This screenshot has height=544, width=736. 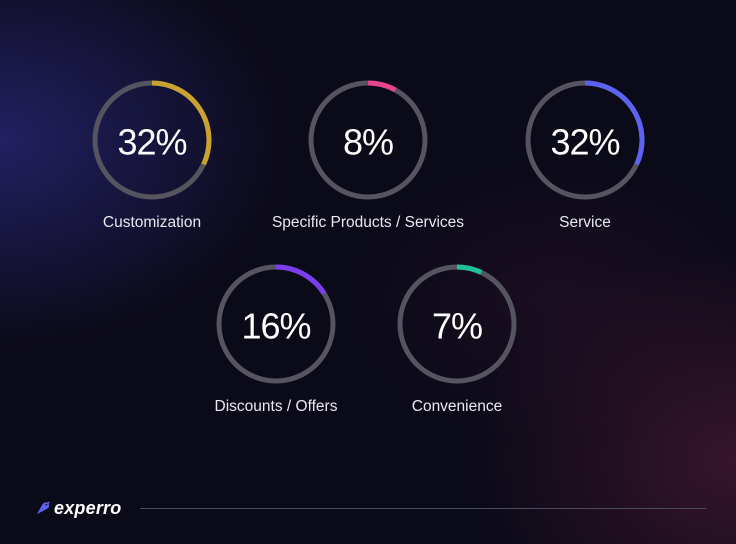 I want to click on ring-label: Discounts / Offers, so click(x=276, y=406).